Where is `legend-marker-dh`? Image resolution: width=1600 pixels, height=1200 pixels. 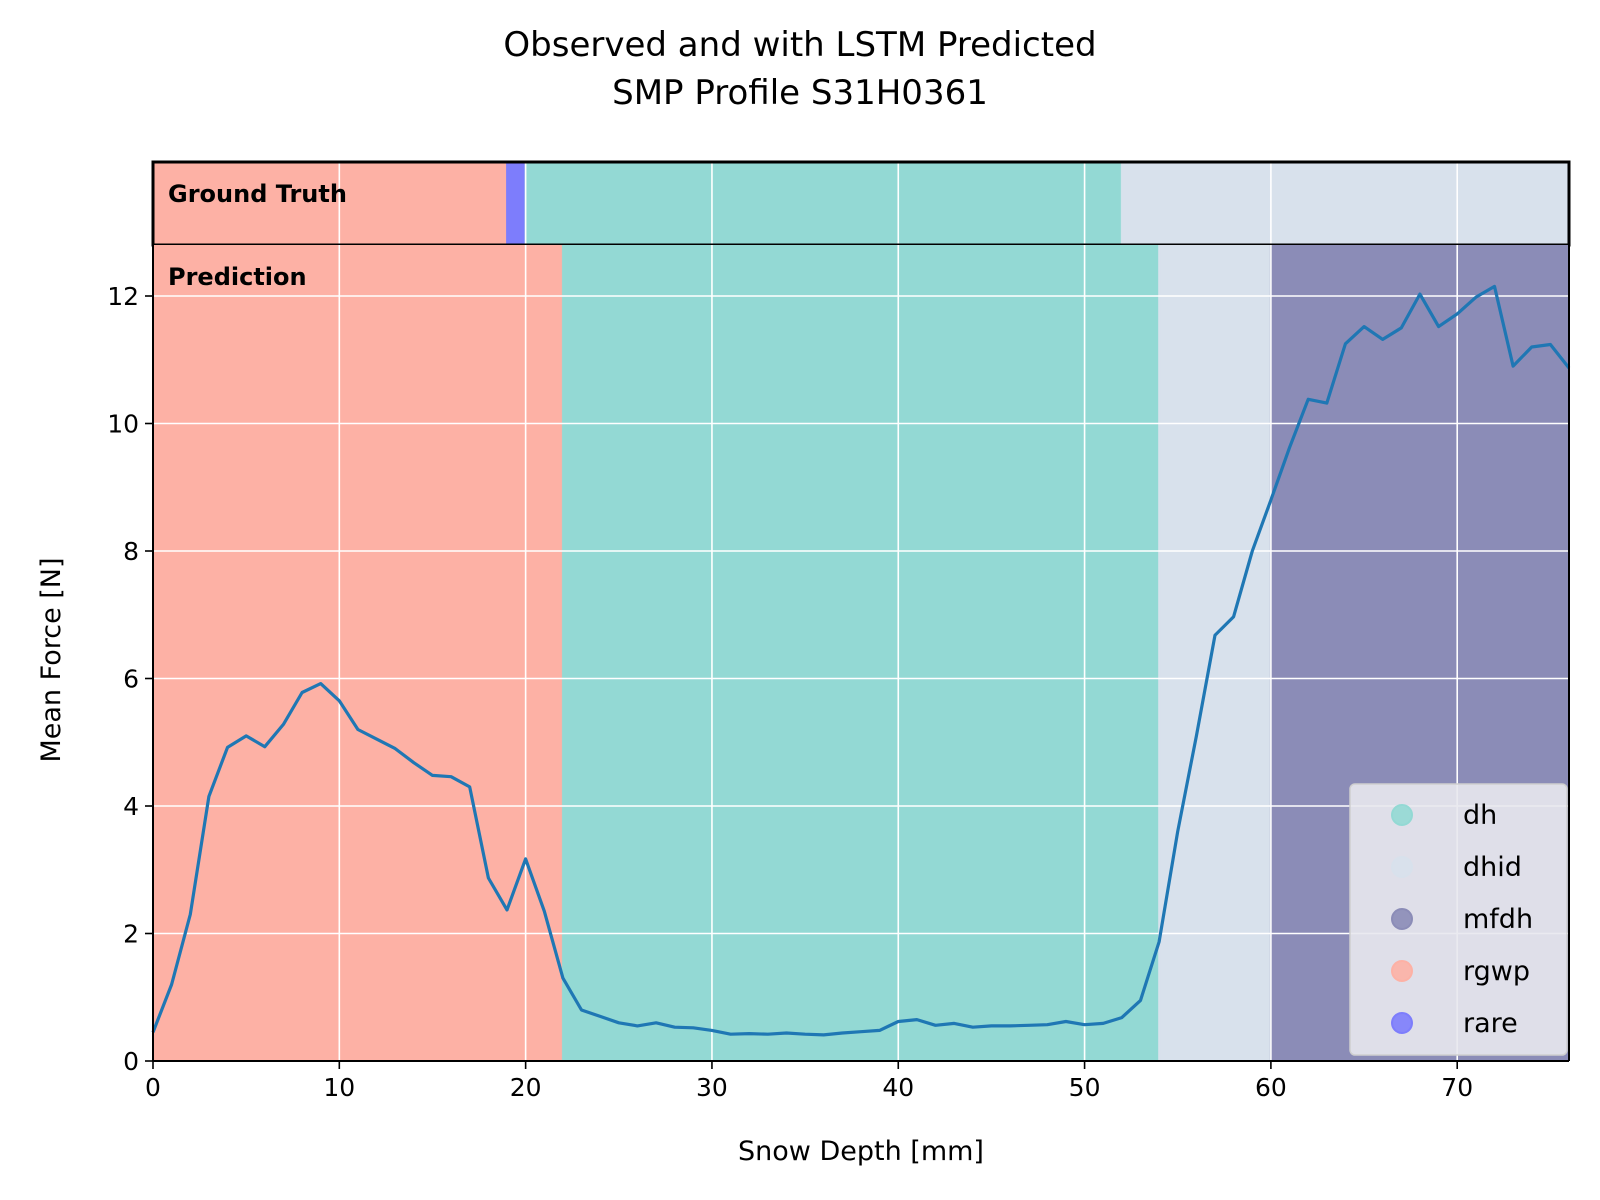 legend-marker-dh is located at coordinates (1402, 815).